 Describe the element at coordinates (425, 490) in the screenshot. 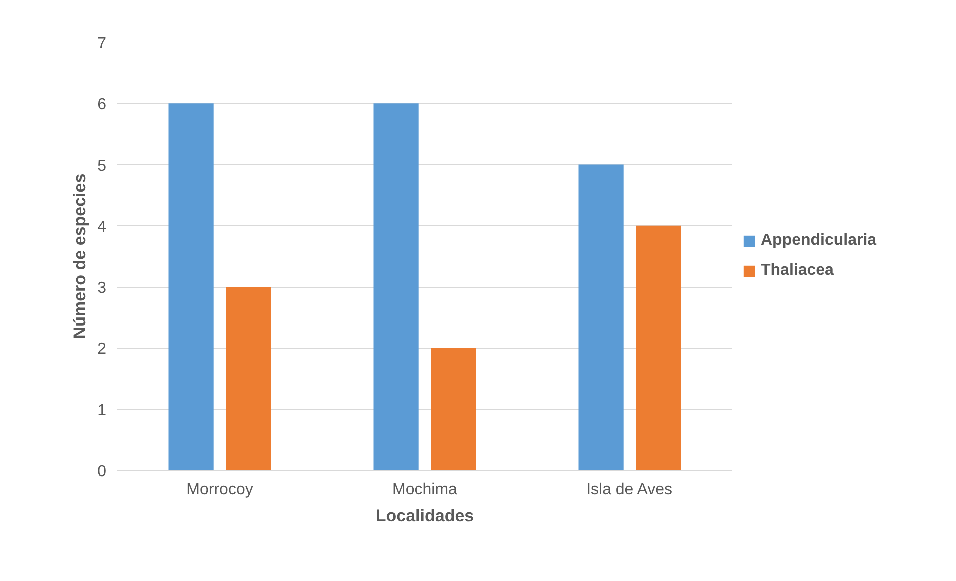

I see `x-tick-label: Mochima` at that location.